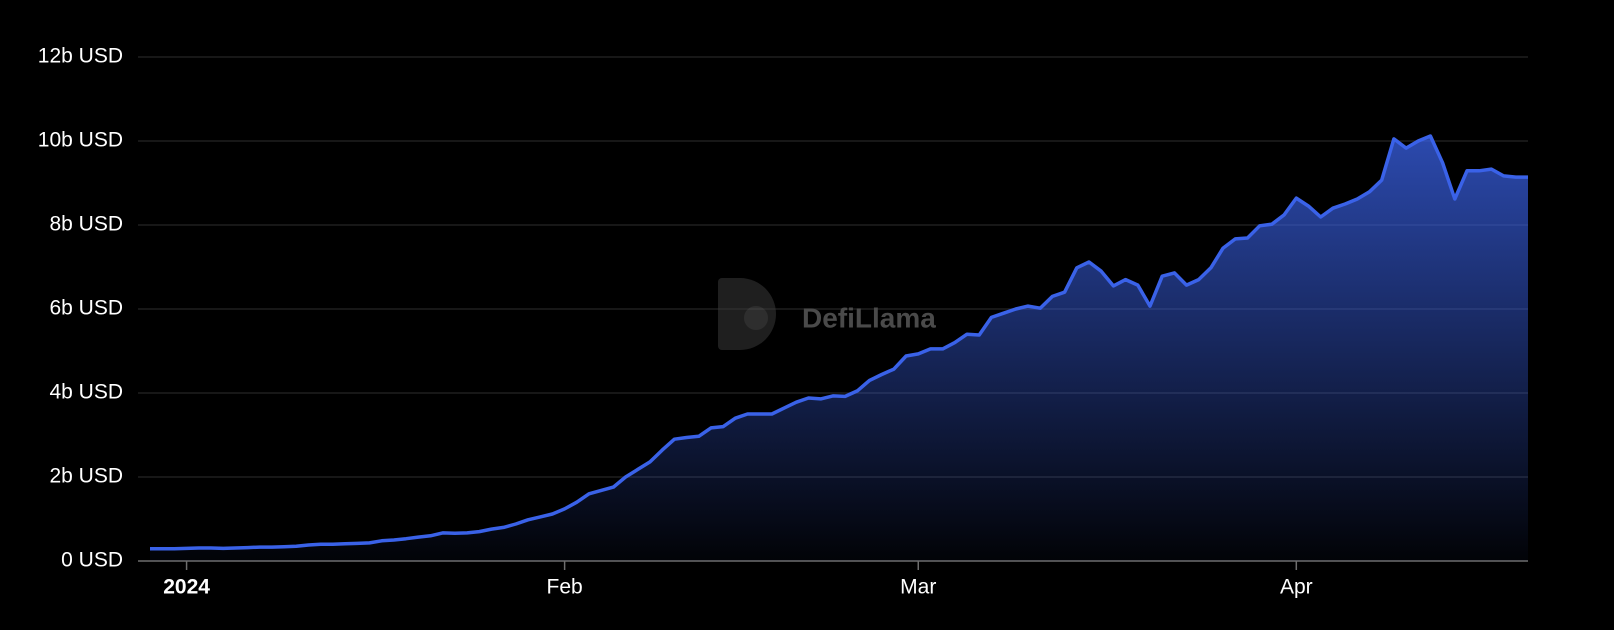 This screenshot has width=1614, height=630. Describe the element at coordinates (80, 56) in the screenshot. I see `y-tick-label: 12b USD` at that location.